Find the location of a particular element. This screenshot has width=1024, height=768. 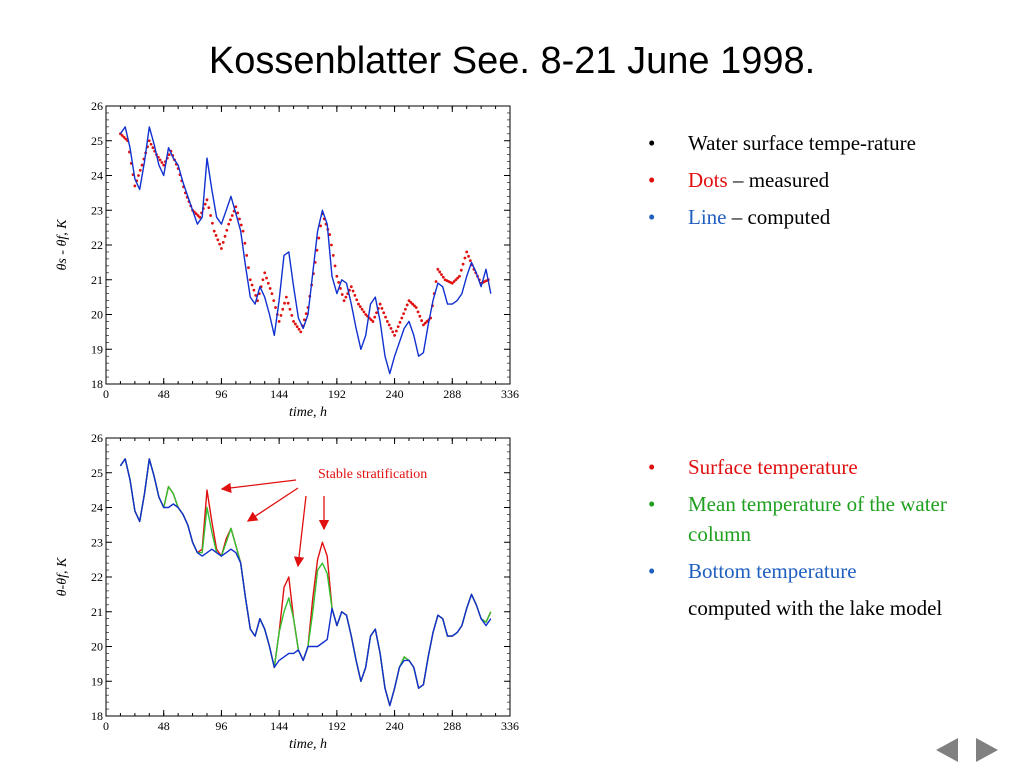

x-tick-label: 288 is located at coordinates (452, 394).